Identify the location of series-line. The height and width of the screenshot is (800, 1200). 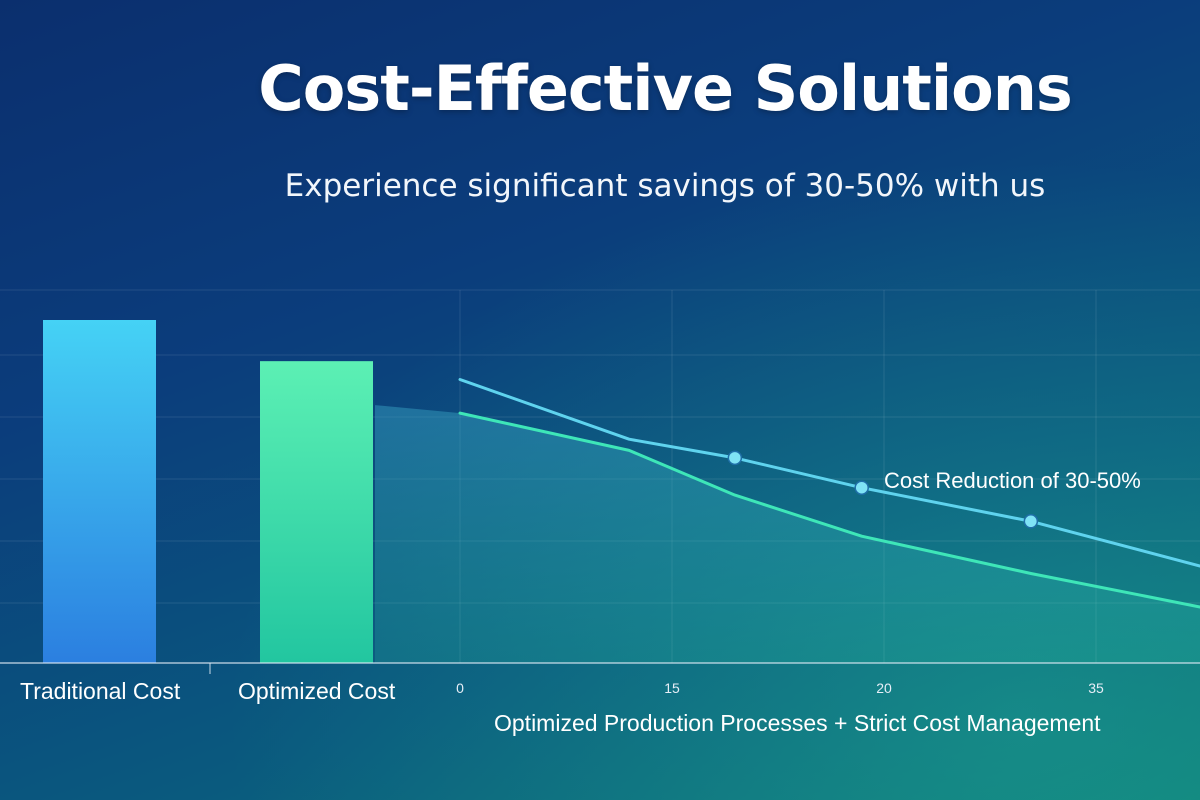
(829, 473).